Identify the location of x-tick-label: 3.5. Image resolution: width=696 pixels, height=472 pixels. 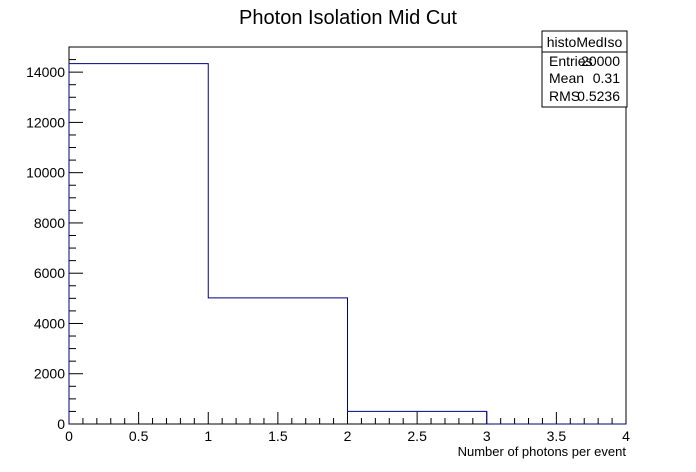
(557, 436).